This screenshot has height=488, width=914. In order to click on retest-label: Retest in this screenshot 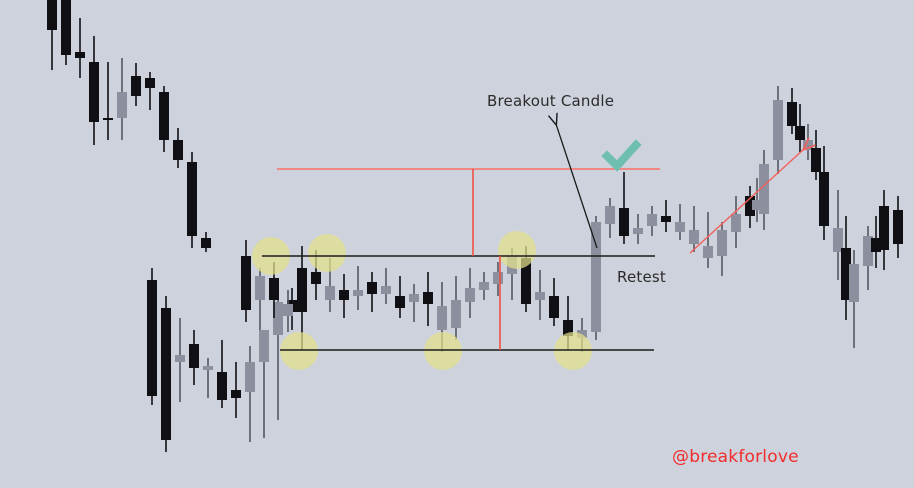, I will do `click(641, 277)`.